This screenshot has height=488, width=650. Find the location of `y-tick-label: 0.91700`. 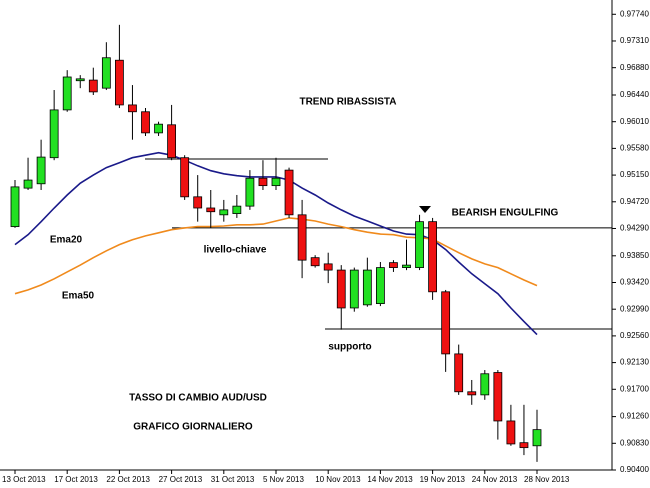

y-tick-label: 0.91700 is located at coordinates (634, 388).